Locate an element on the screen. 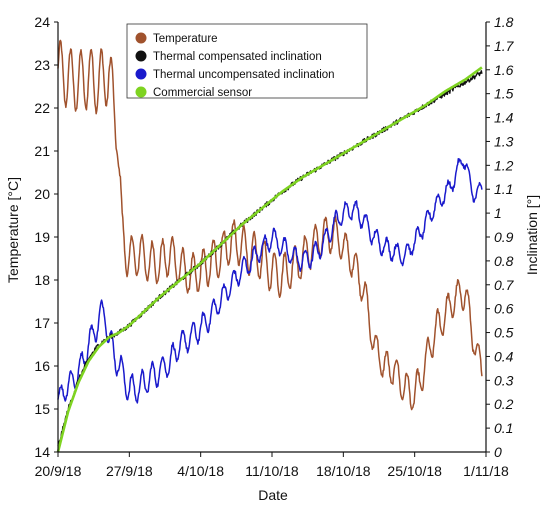 The width and height of the screenshot is (550, 516). legend-label: Thermal uncompensated inclination is located at coordinates (244, 75).